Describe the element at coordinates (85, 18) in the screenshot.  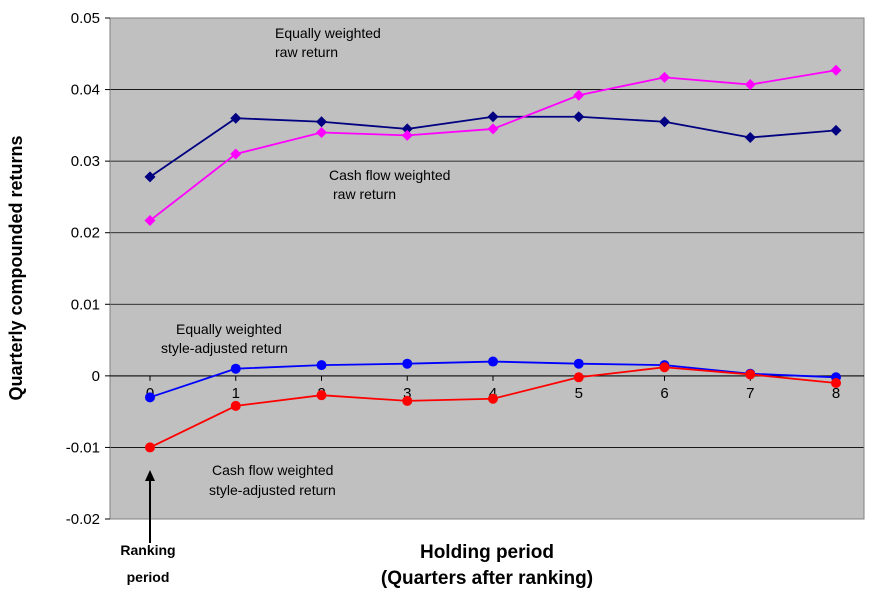
I see `y-tick-label: 0.05` at that location.